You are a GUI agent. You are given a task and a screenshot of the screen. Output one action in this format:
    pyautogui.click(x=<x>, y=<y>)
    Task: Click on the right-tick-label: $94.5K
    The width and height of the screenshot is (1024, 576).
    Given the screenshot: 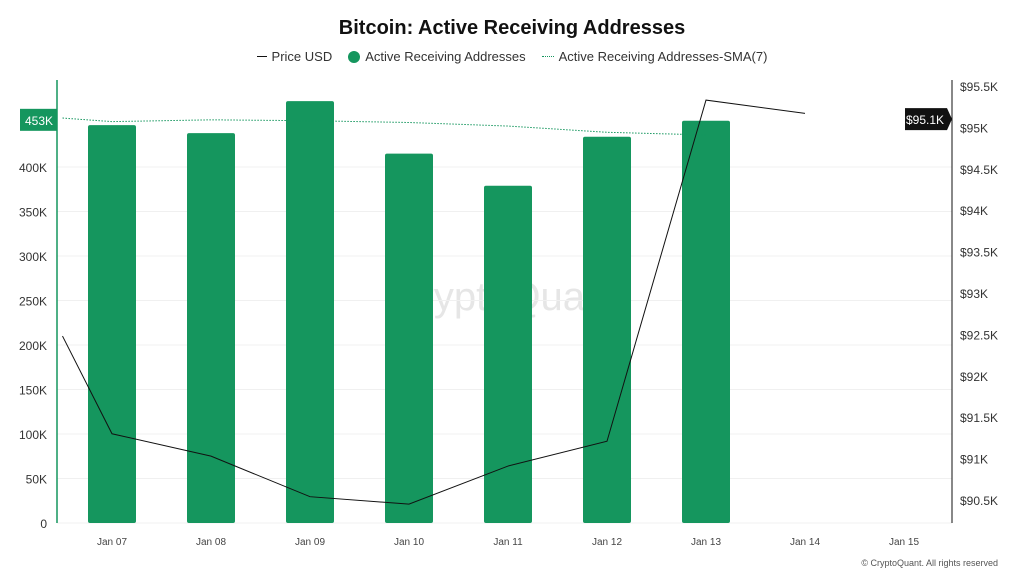 What is the action you would take?
    pyautogui.click(x=979, y=170)
    